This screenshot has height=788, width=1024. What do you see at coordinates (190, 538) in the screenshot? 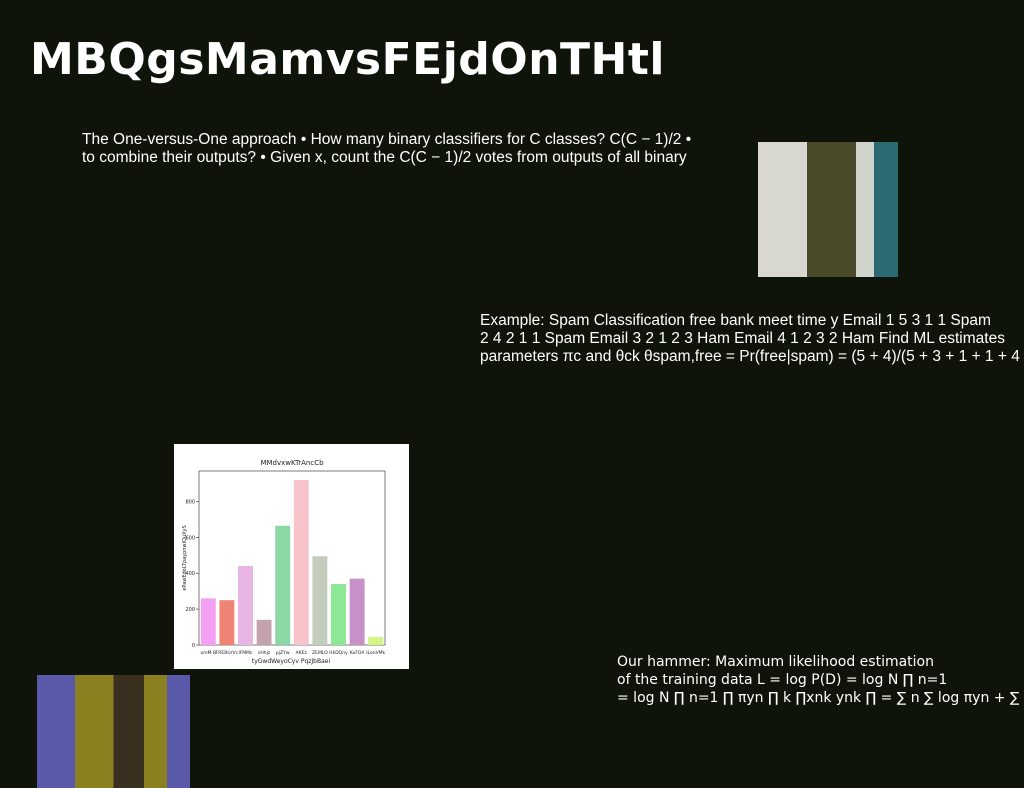
I see `y-tick-label: 600` at bounding box center [190, 538].